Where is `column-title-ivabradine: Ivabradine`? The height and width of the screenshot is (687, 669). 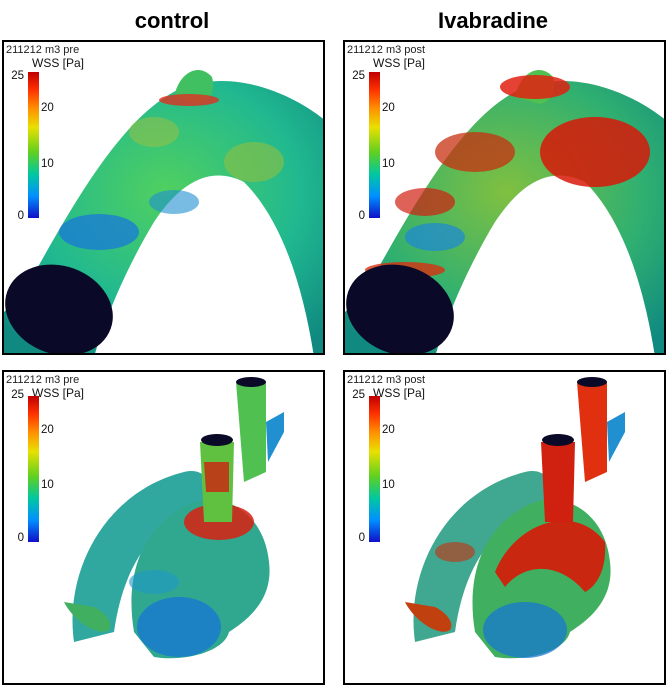 column-title-ivabradine: Ivabradine is located at coordinates (493, 20).